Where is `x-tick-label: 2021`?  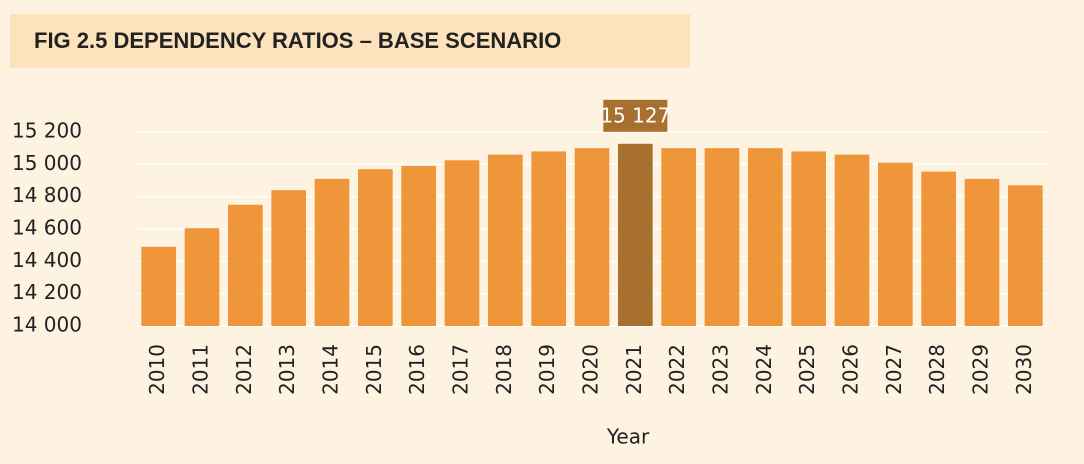
x-tick-label: 2021 is located at coordinates (634, 369).